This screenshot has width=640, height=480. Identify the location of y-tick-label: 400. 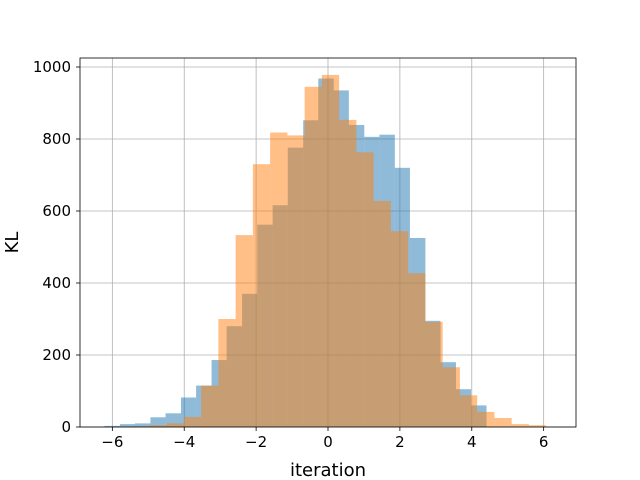
(56, 283).